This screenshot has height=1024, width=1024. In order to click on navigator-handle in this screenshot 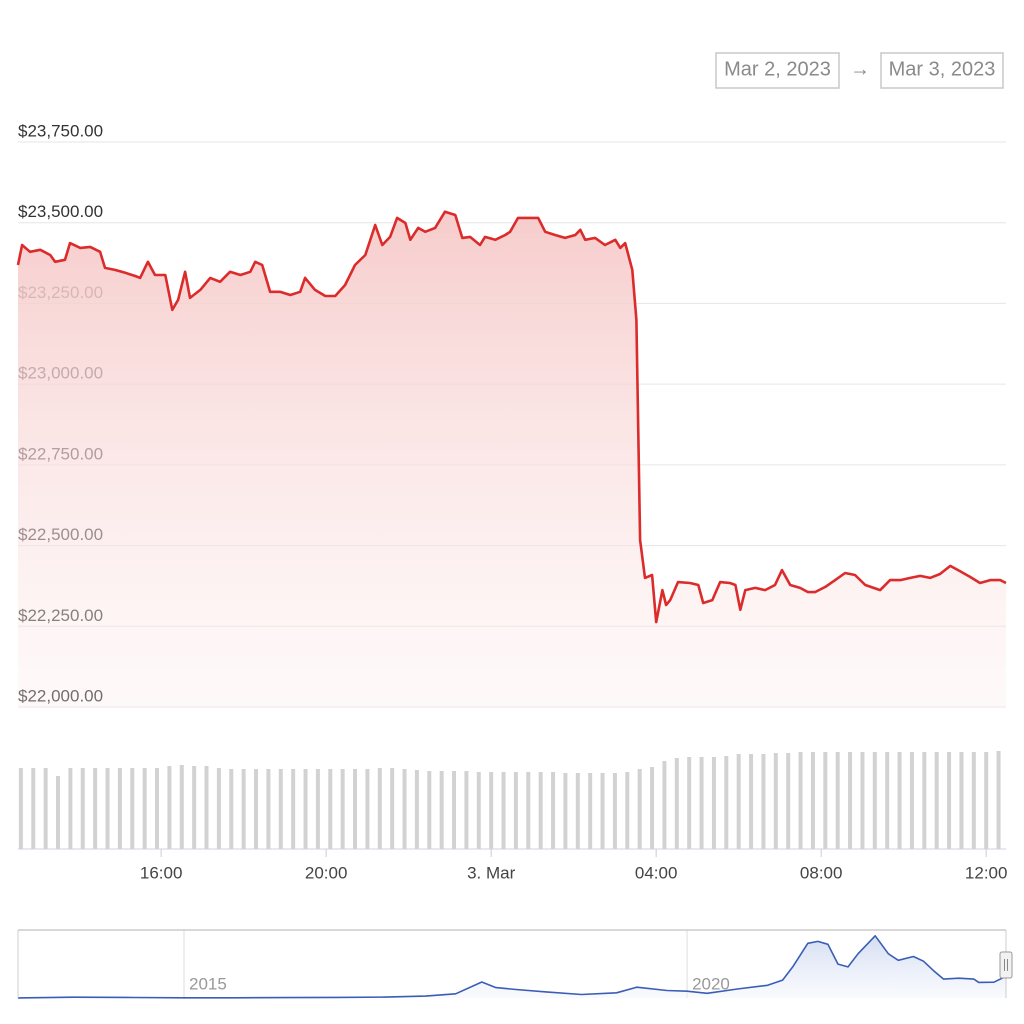, I will do `click(1006, 965)`.